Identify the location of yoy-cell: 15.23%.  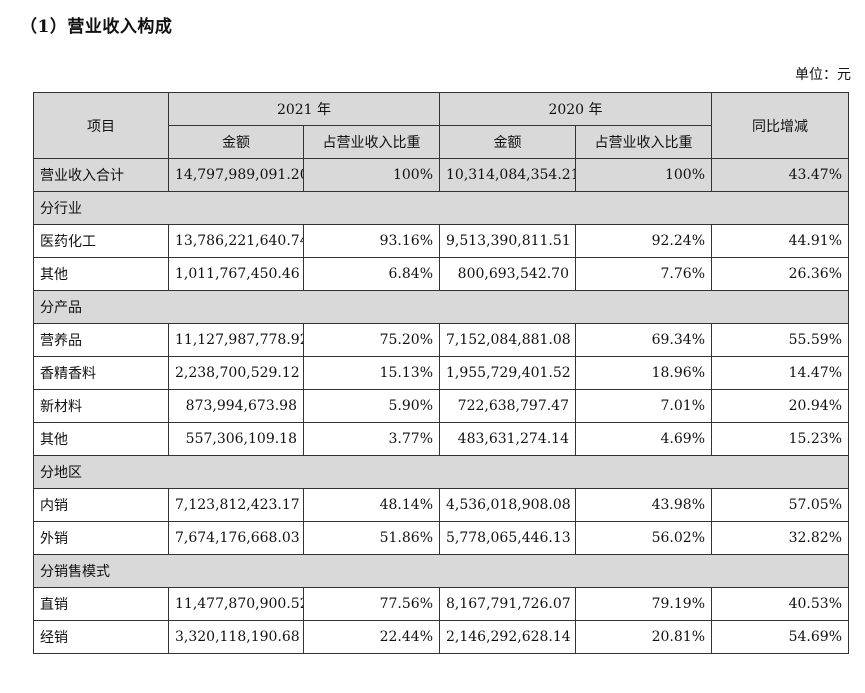
(780, 439).